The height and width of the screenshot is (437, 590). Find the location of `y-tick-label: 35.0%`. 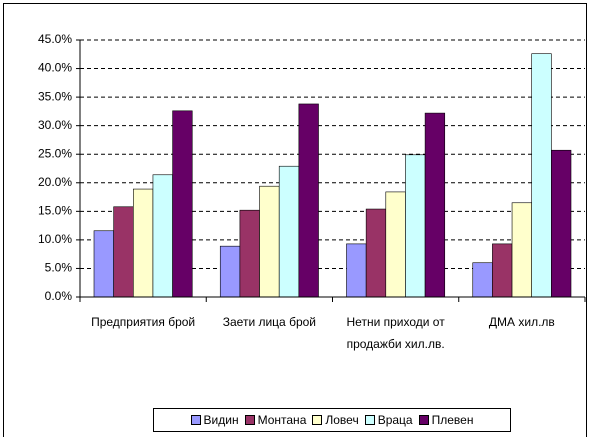

y-tick-label: 35.0% is located at coordinates (55, 96).